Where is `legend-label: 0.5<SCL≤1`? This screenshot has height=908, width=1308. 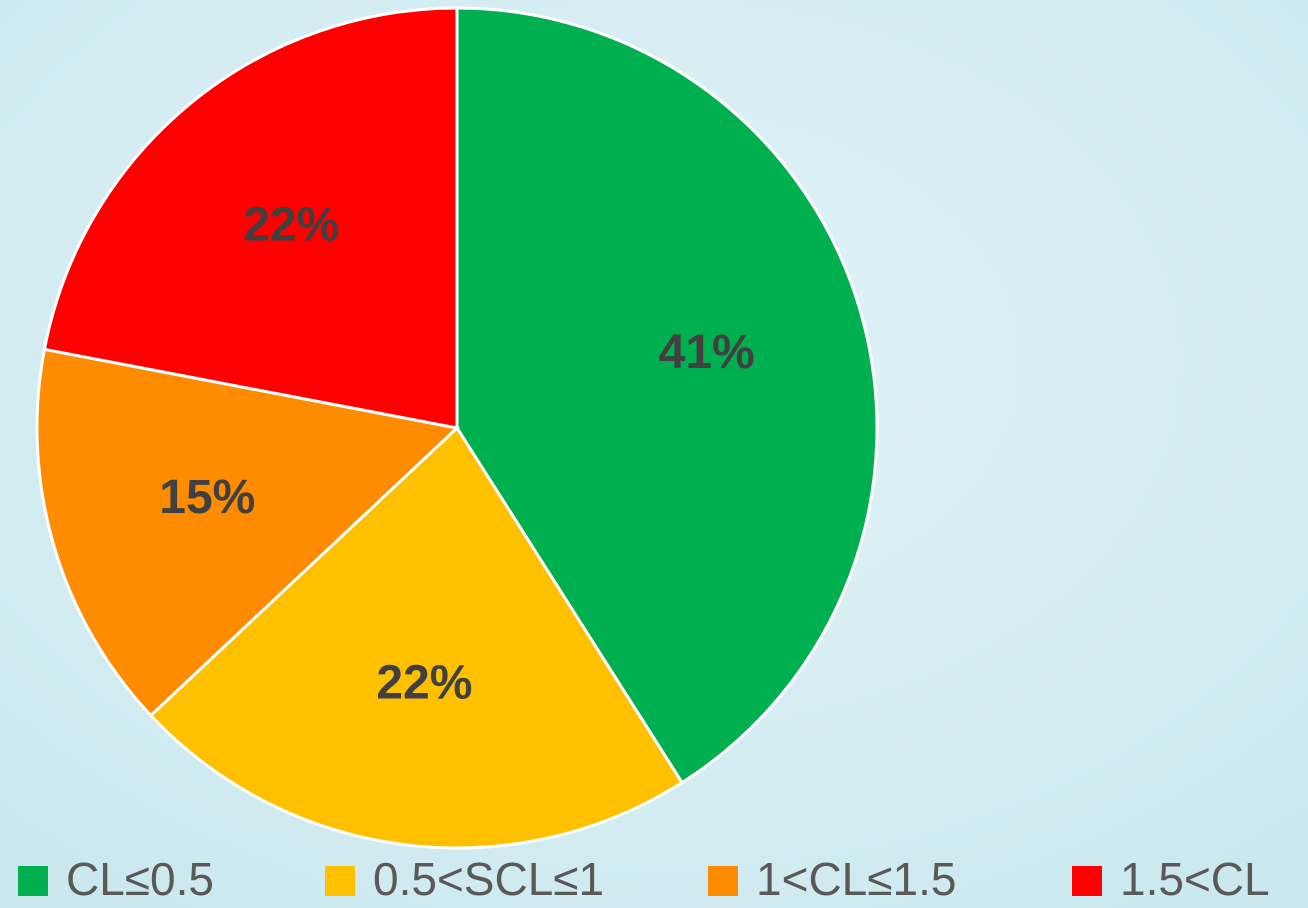 legend-label: 0.5<SCL≤1 is located at coordinates (488, 879).